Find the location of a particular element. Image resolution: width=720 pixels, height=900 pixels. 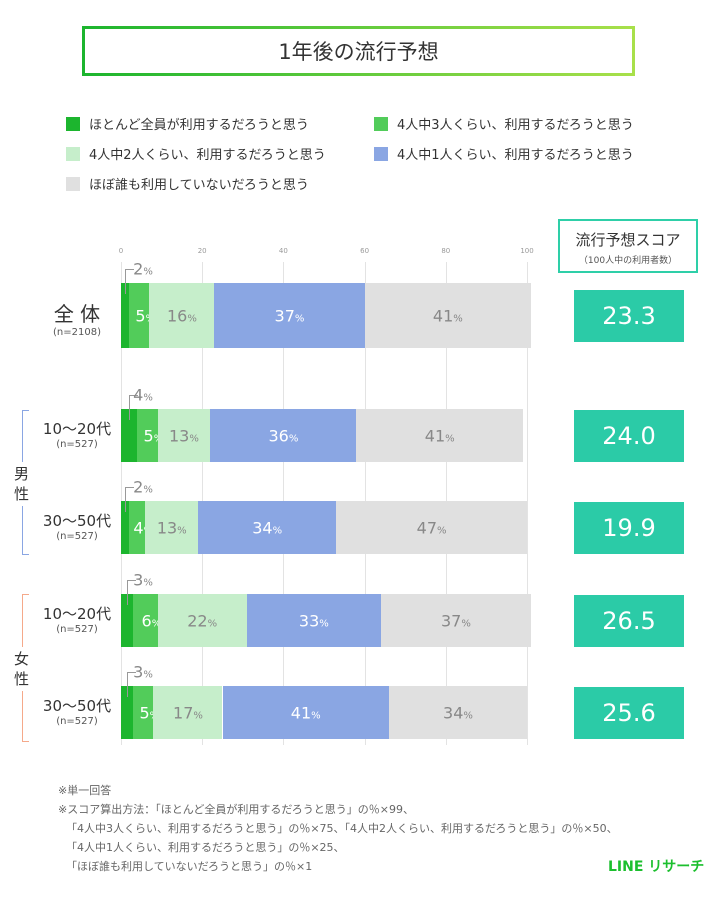

chart-title: 1年後の流行予想 is located at coordinates (358, 51).